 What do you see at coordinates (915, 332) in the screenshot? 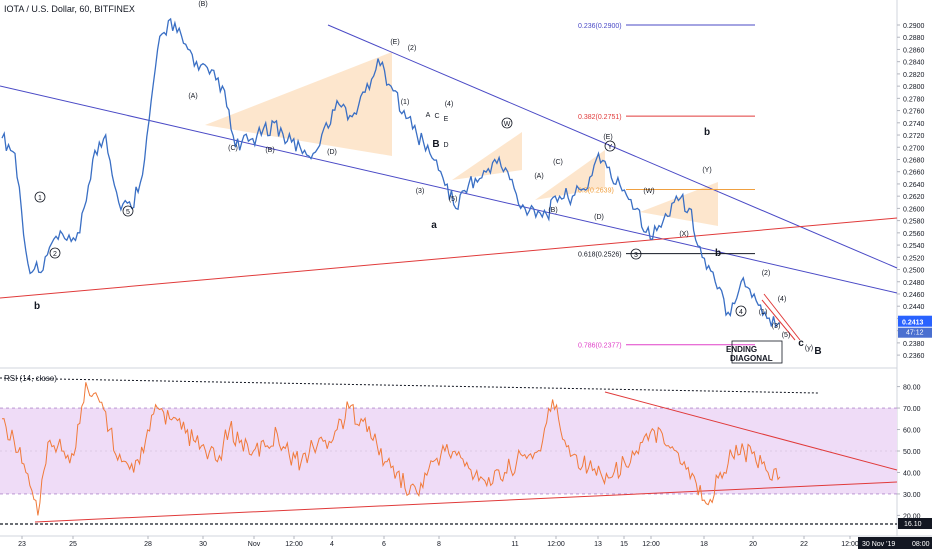
I see `countdown-tag` at bounding box center [915, 332].